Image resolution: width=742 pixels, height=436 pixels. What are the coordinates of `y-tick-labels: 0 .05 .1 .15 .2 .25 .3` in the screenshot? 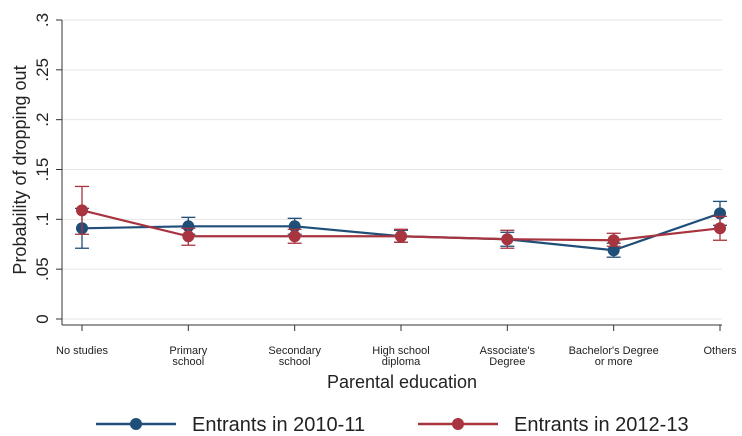 It's located at (42, 168).